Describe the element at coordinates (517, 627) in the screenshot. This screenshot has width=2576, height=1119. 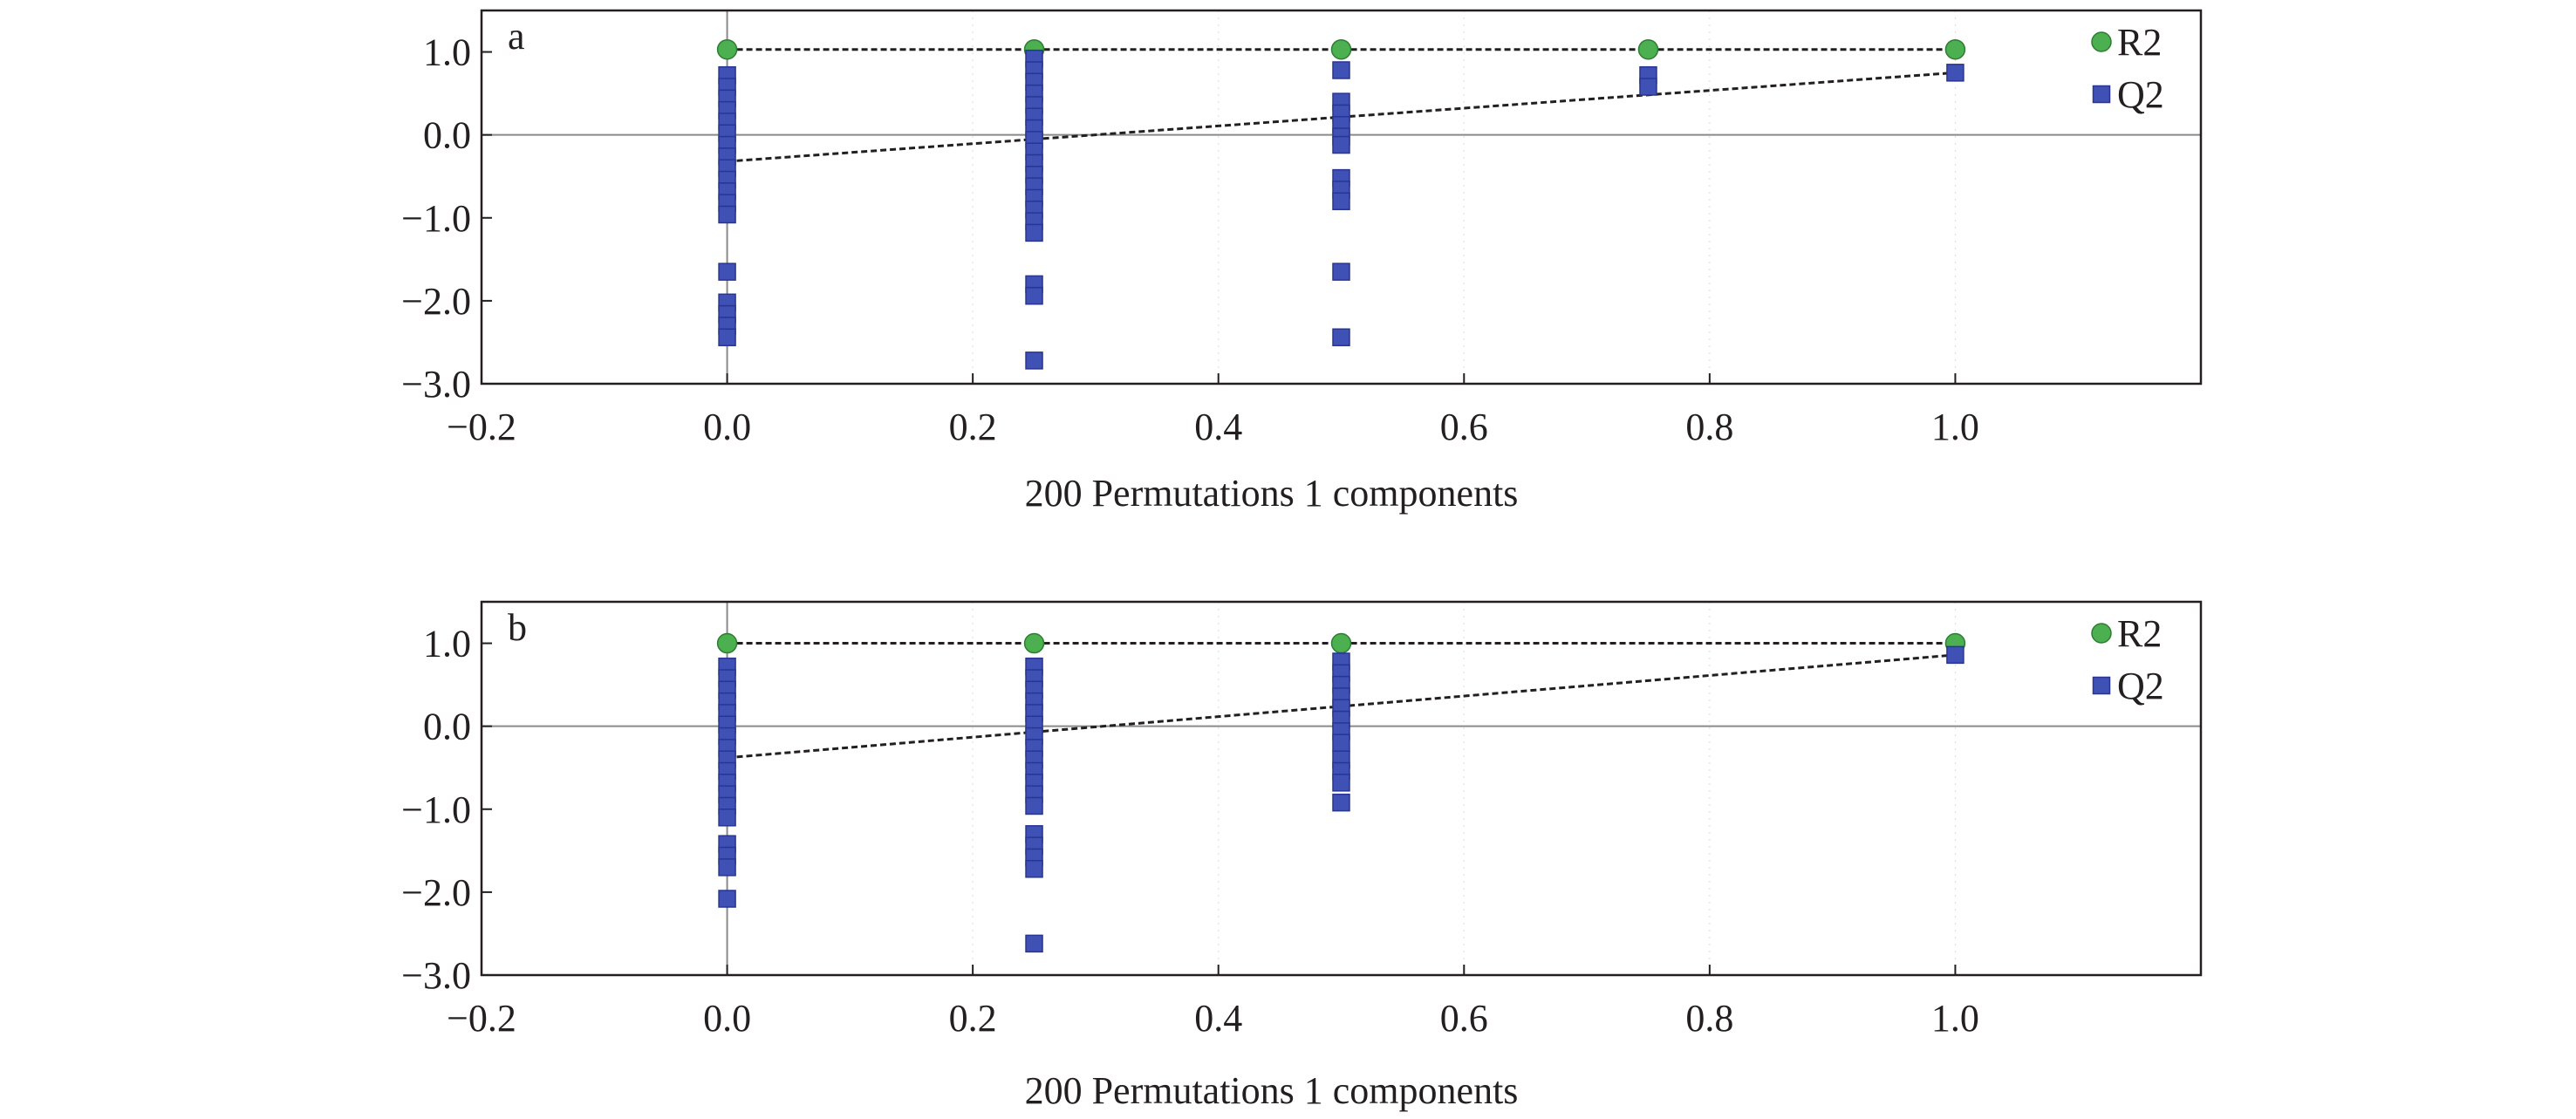
I see `panel-label: b` at that location.